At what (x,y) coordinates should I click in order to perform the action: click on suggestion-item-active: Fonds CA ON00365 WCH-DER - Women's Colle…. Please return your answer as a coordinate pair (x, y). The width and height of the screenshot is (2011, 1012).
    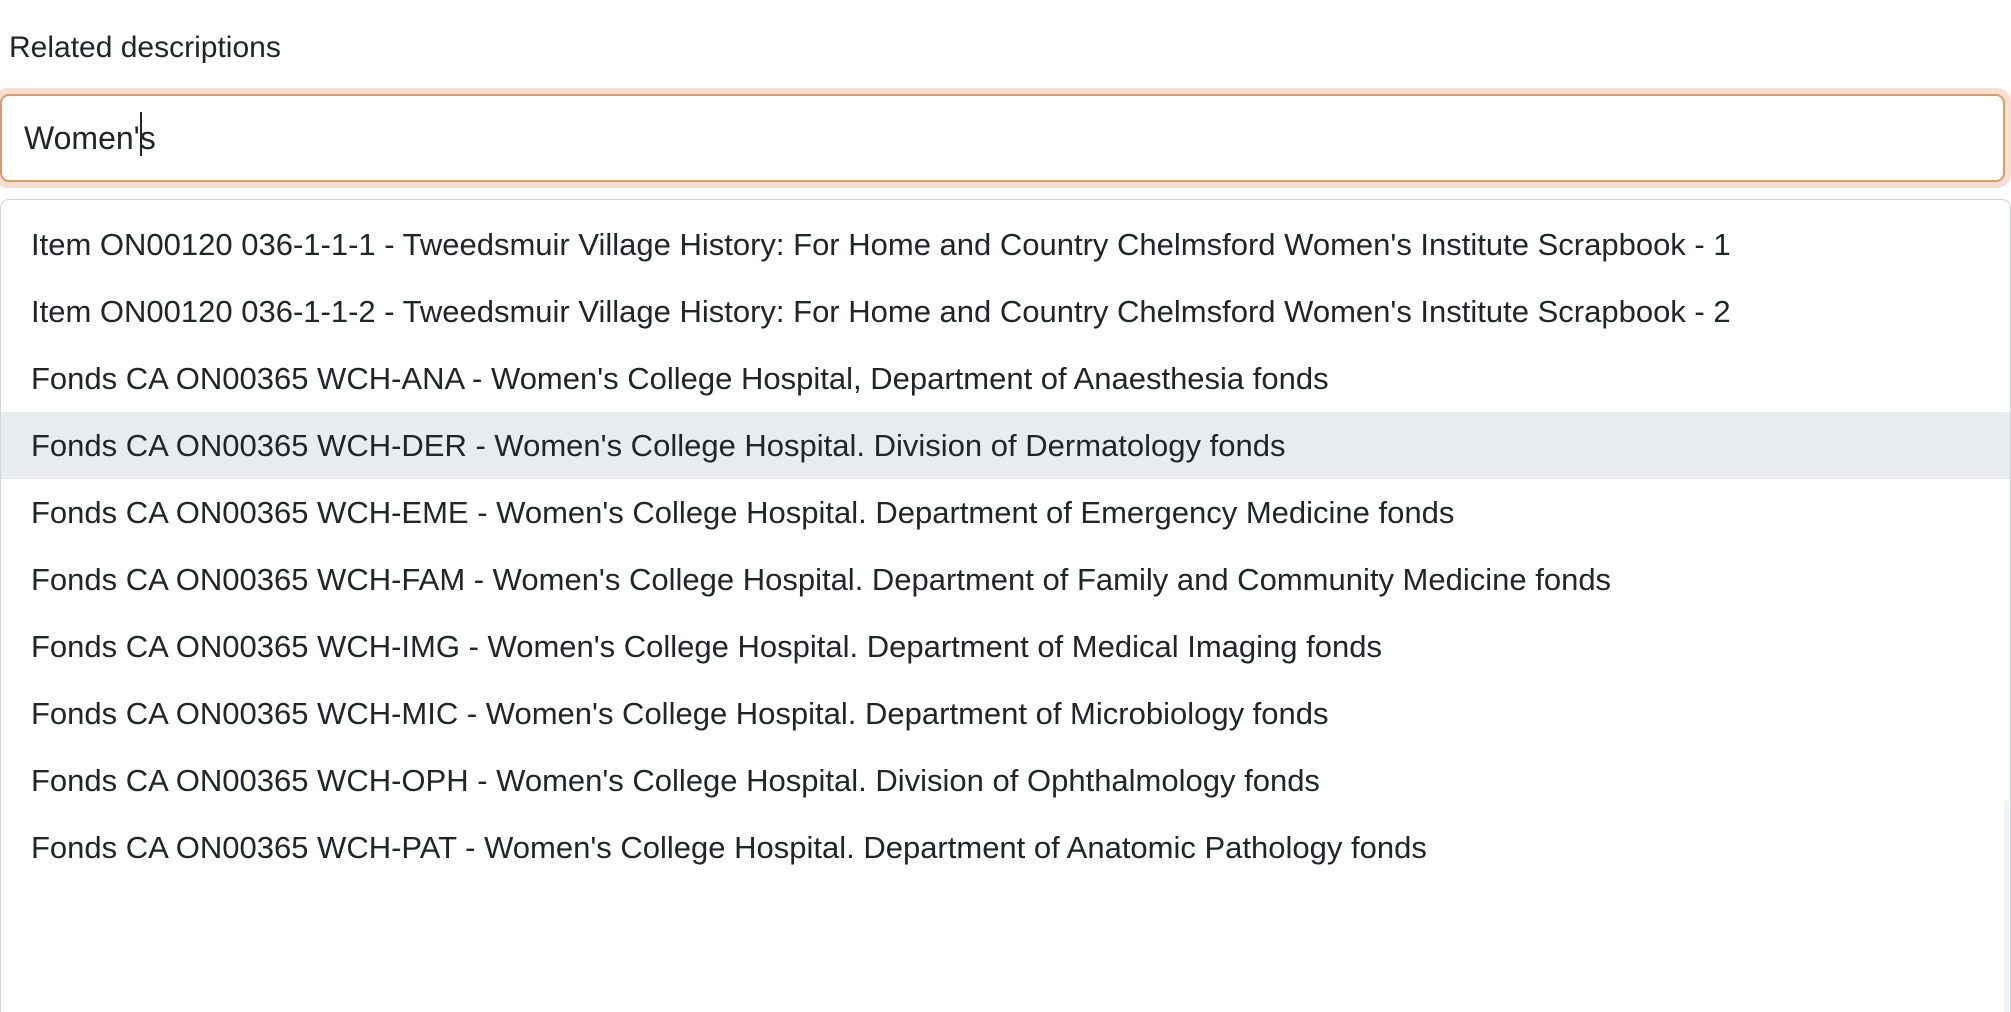
    Looking at the image, I should click on (1005, 445).